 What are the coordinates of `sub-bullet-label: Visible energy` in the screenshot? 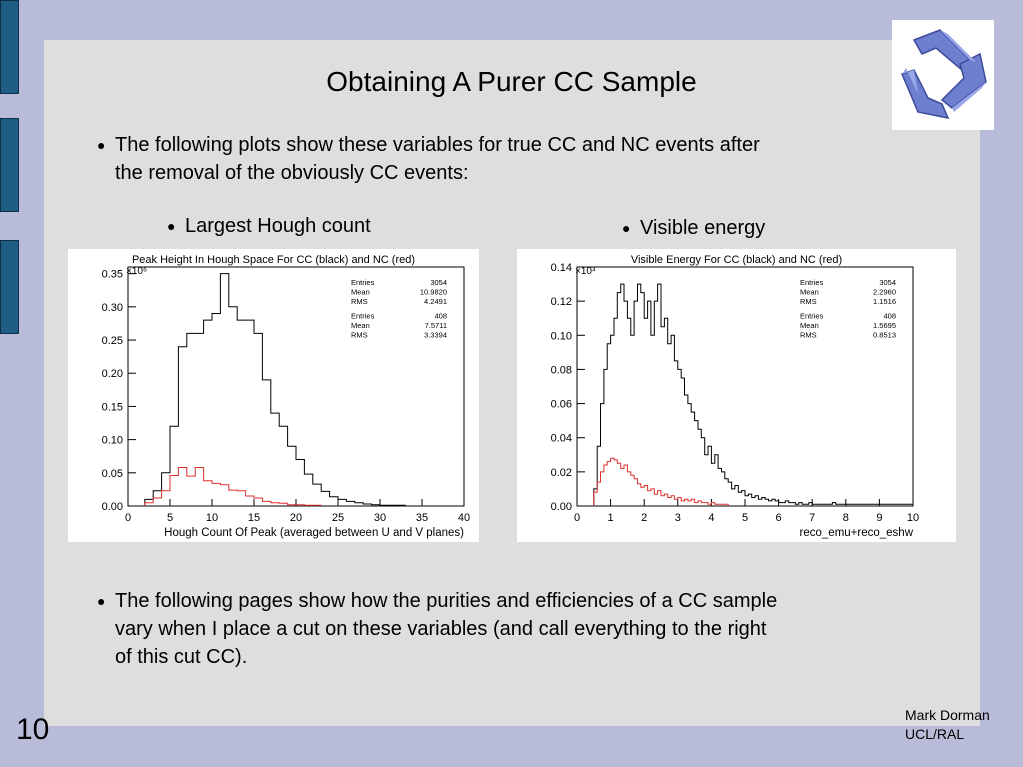 It's located at (703, 228).